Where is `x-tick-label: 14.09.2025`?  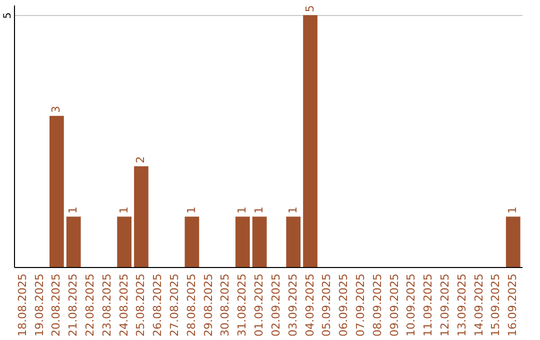 x-tick-label: 14.09.2025 is located at coordinates (479, 305).